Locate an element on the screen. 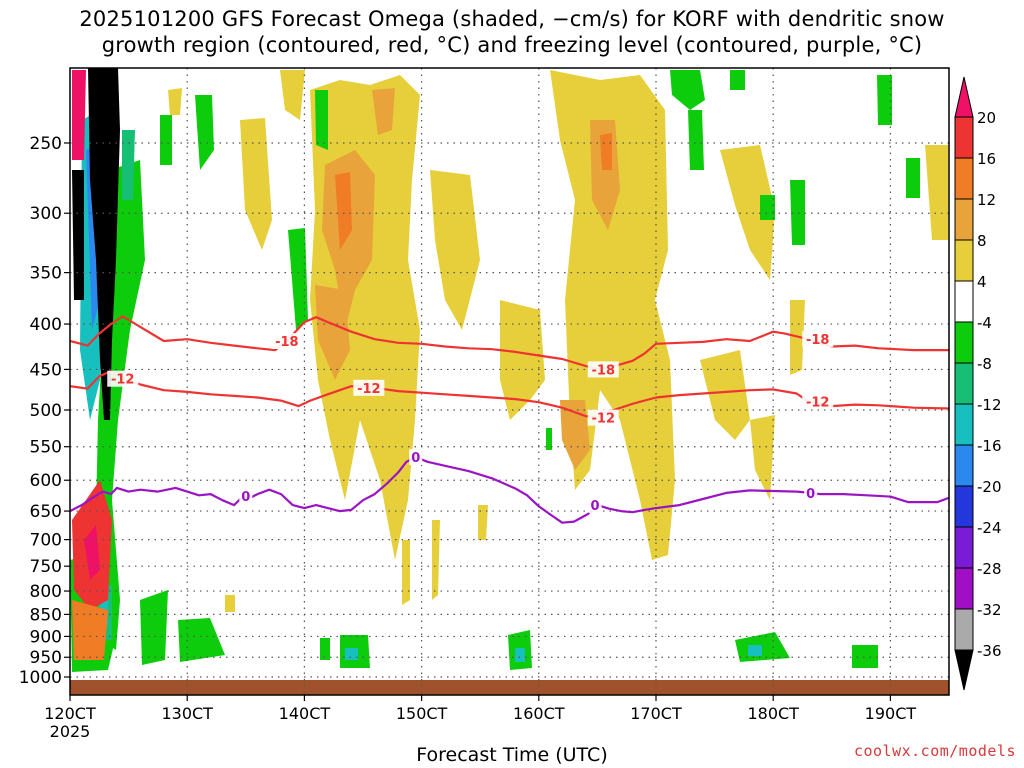 The height and width of the screenshot is (768, 1024). y-tick-label: 750 is located at coordinates (46, 567).